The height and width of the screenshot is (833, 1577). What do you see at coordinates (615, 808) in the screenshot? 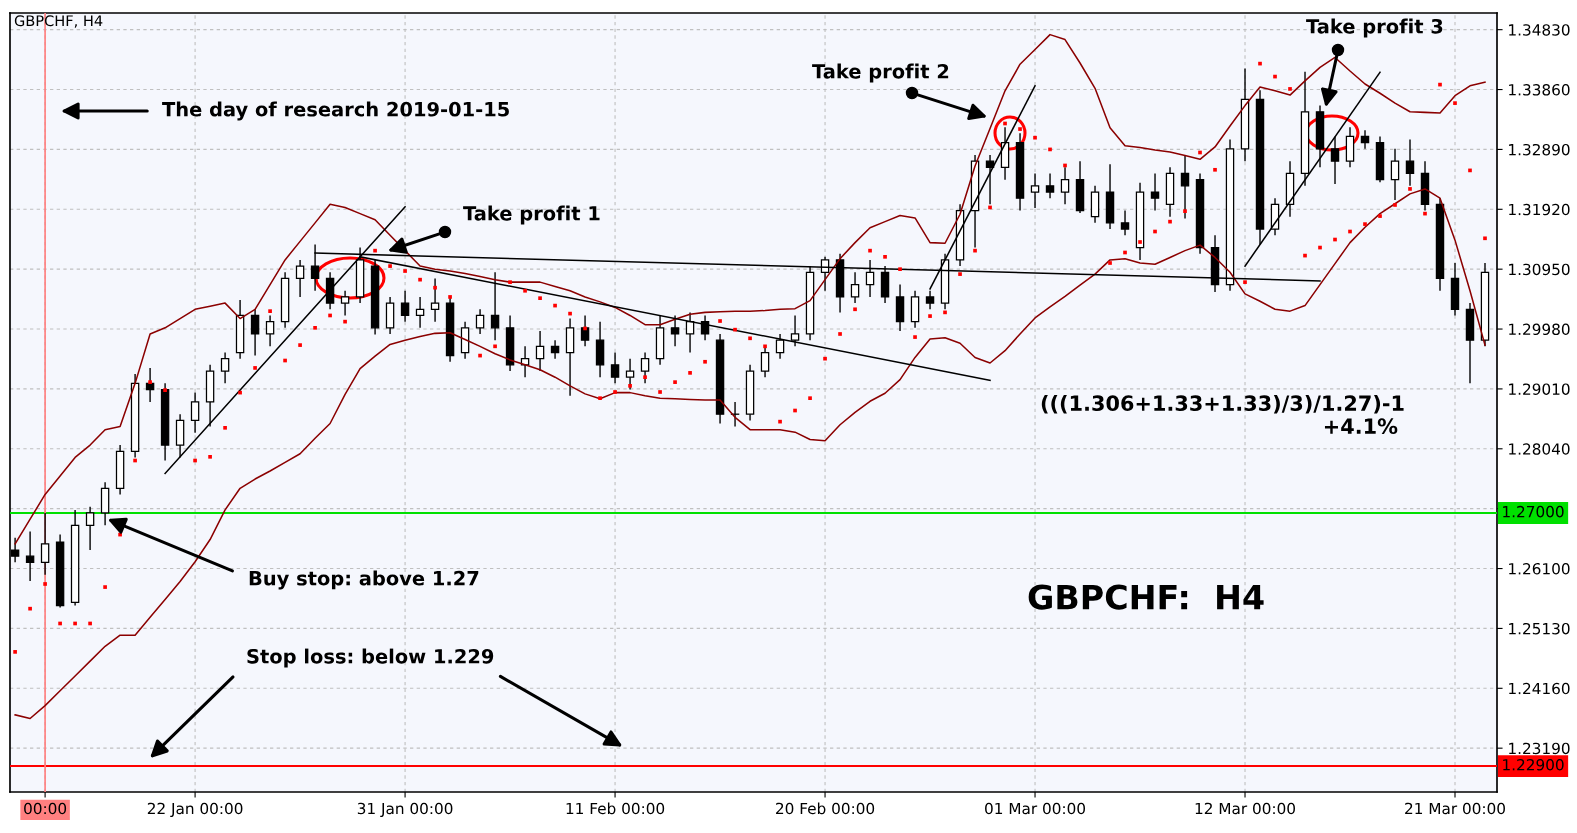
I see `x-tick-label: 11 Feb 00:00` at bounding box center [615, 808].